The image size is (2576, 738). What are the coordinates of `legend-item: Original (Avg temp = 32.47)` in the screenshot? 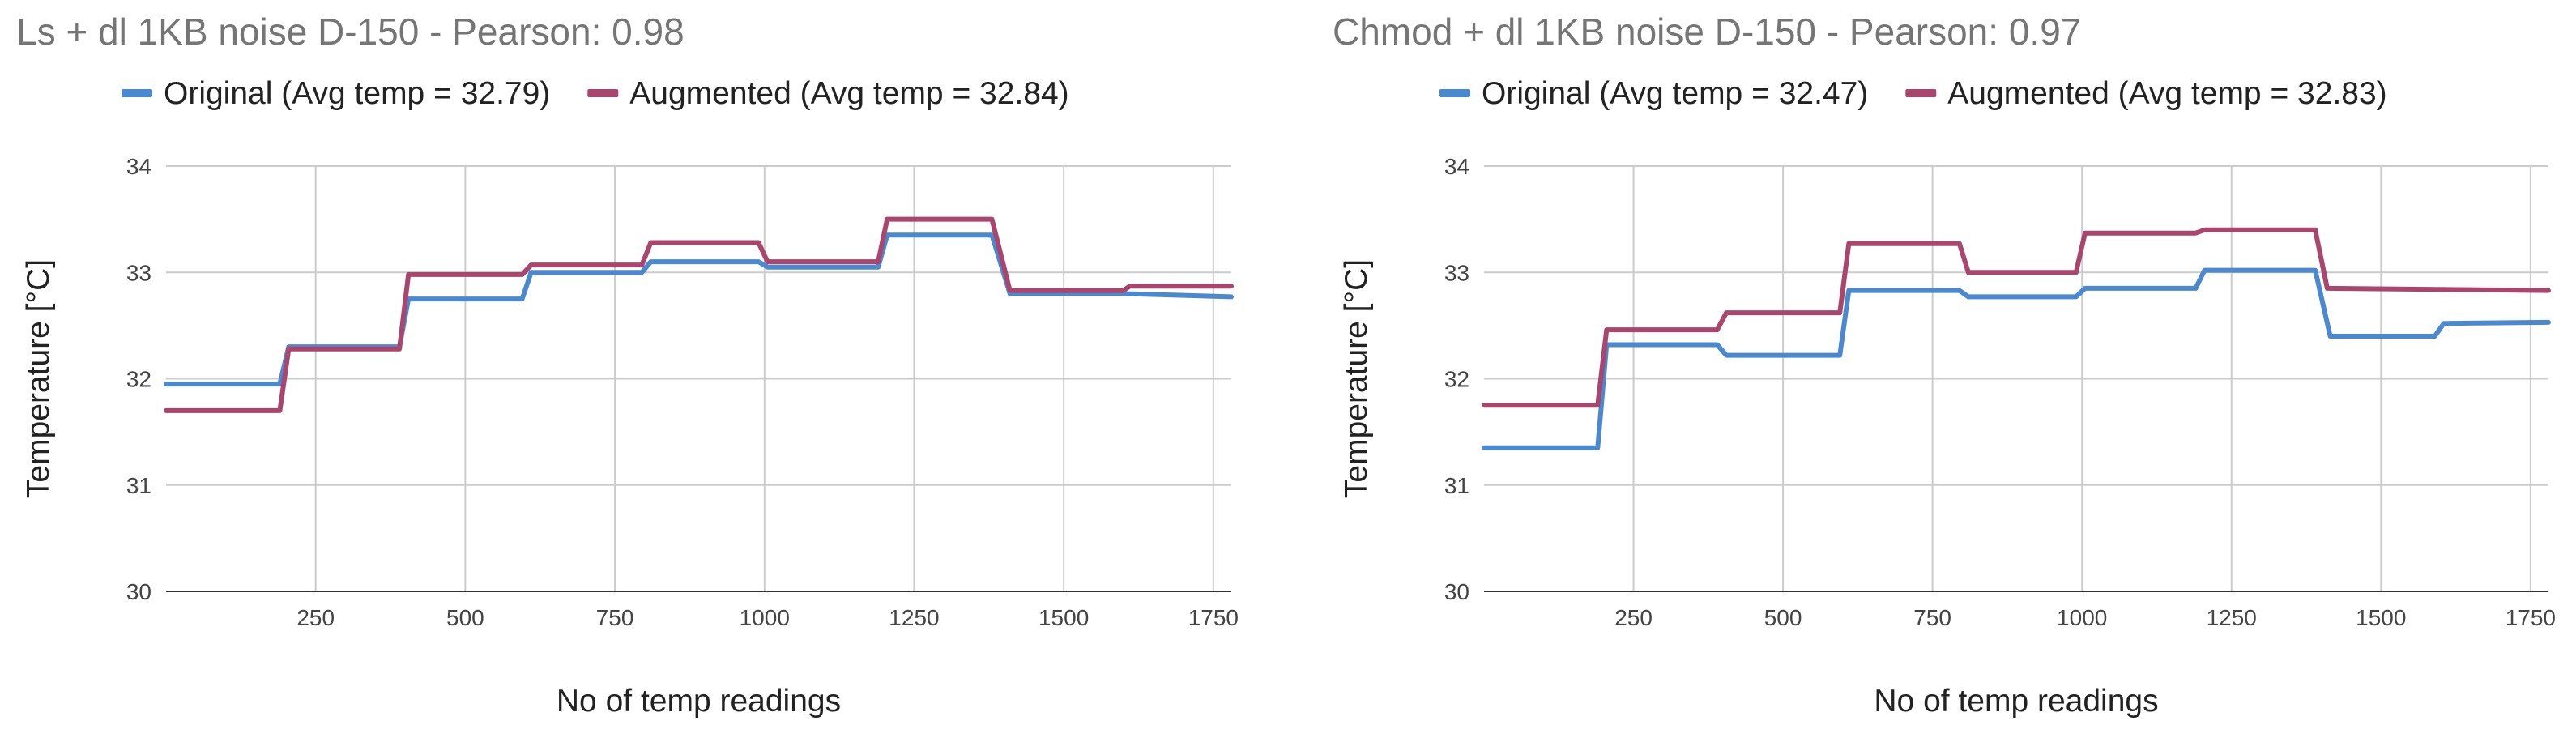 It's located at (1653, 93).